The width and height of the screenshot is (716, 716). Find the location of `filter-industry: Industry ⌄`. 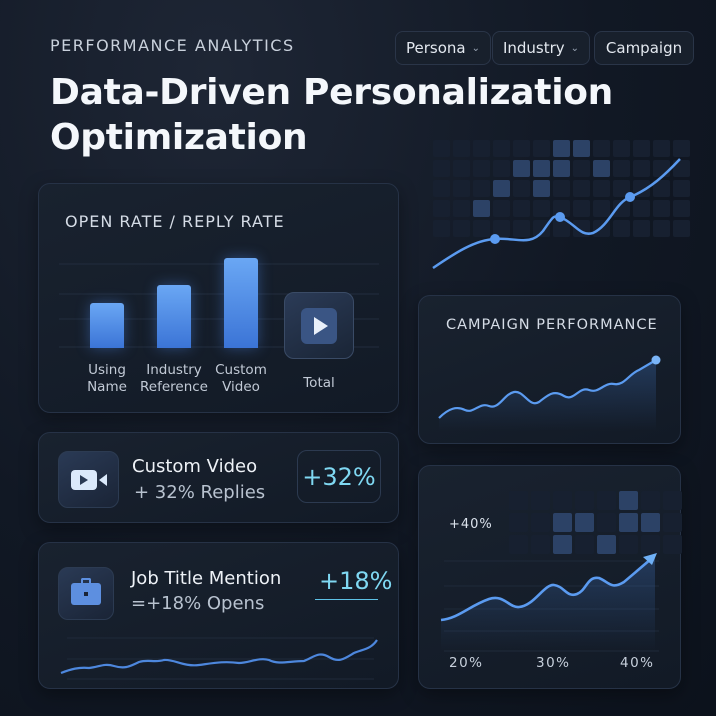

filter-industry: Industry ⌄ is located at coordinates (541, 48).